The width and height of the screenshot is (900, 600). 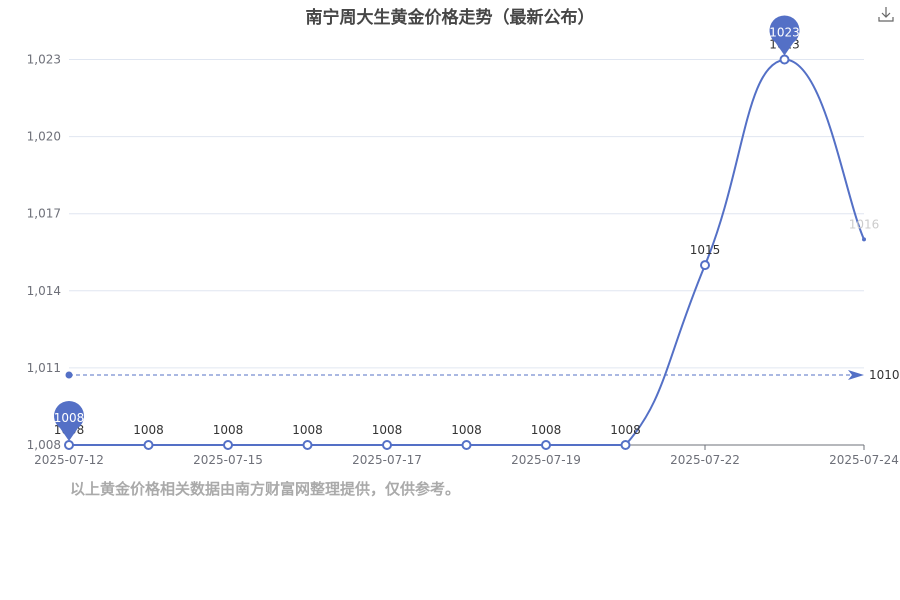 I want to click on x-tick-label: 2025-07-12, so click(x=69, y=460).